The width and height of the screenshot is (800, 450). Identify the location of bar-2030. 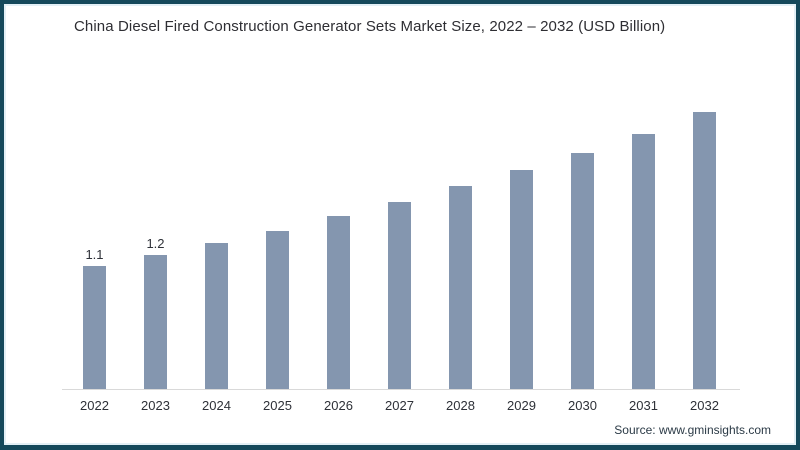
(582, 271).